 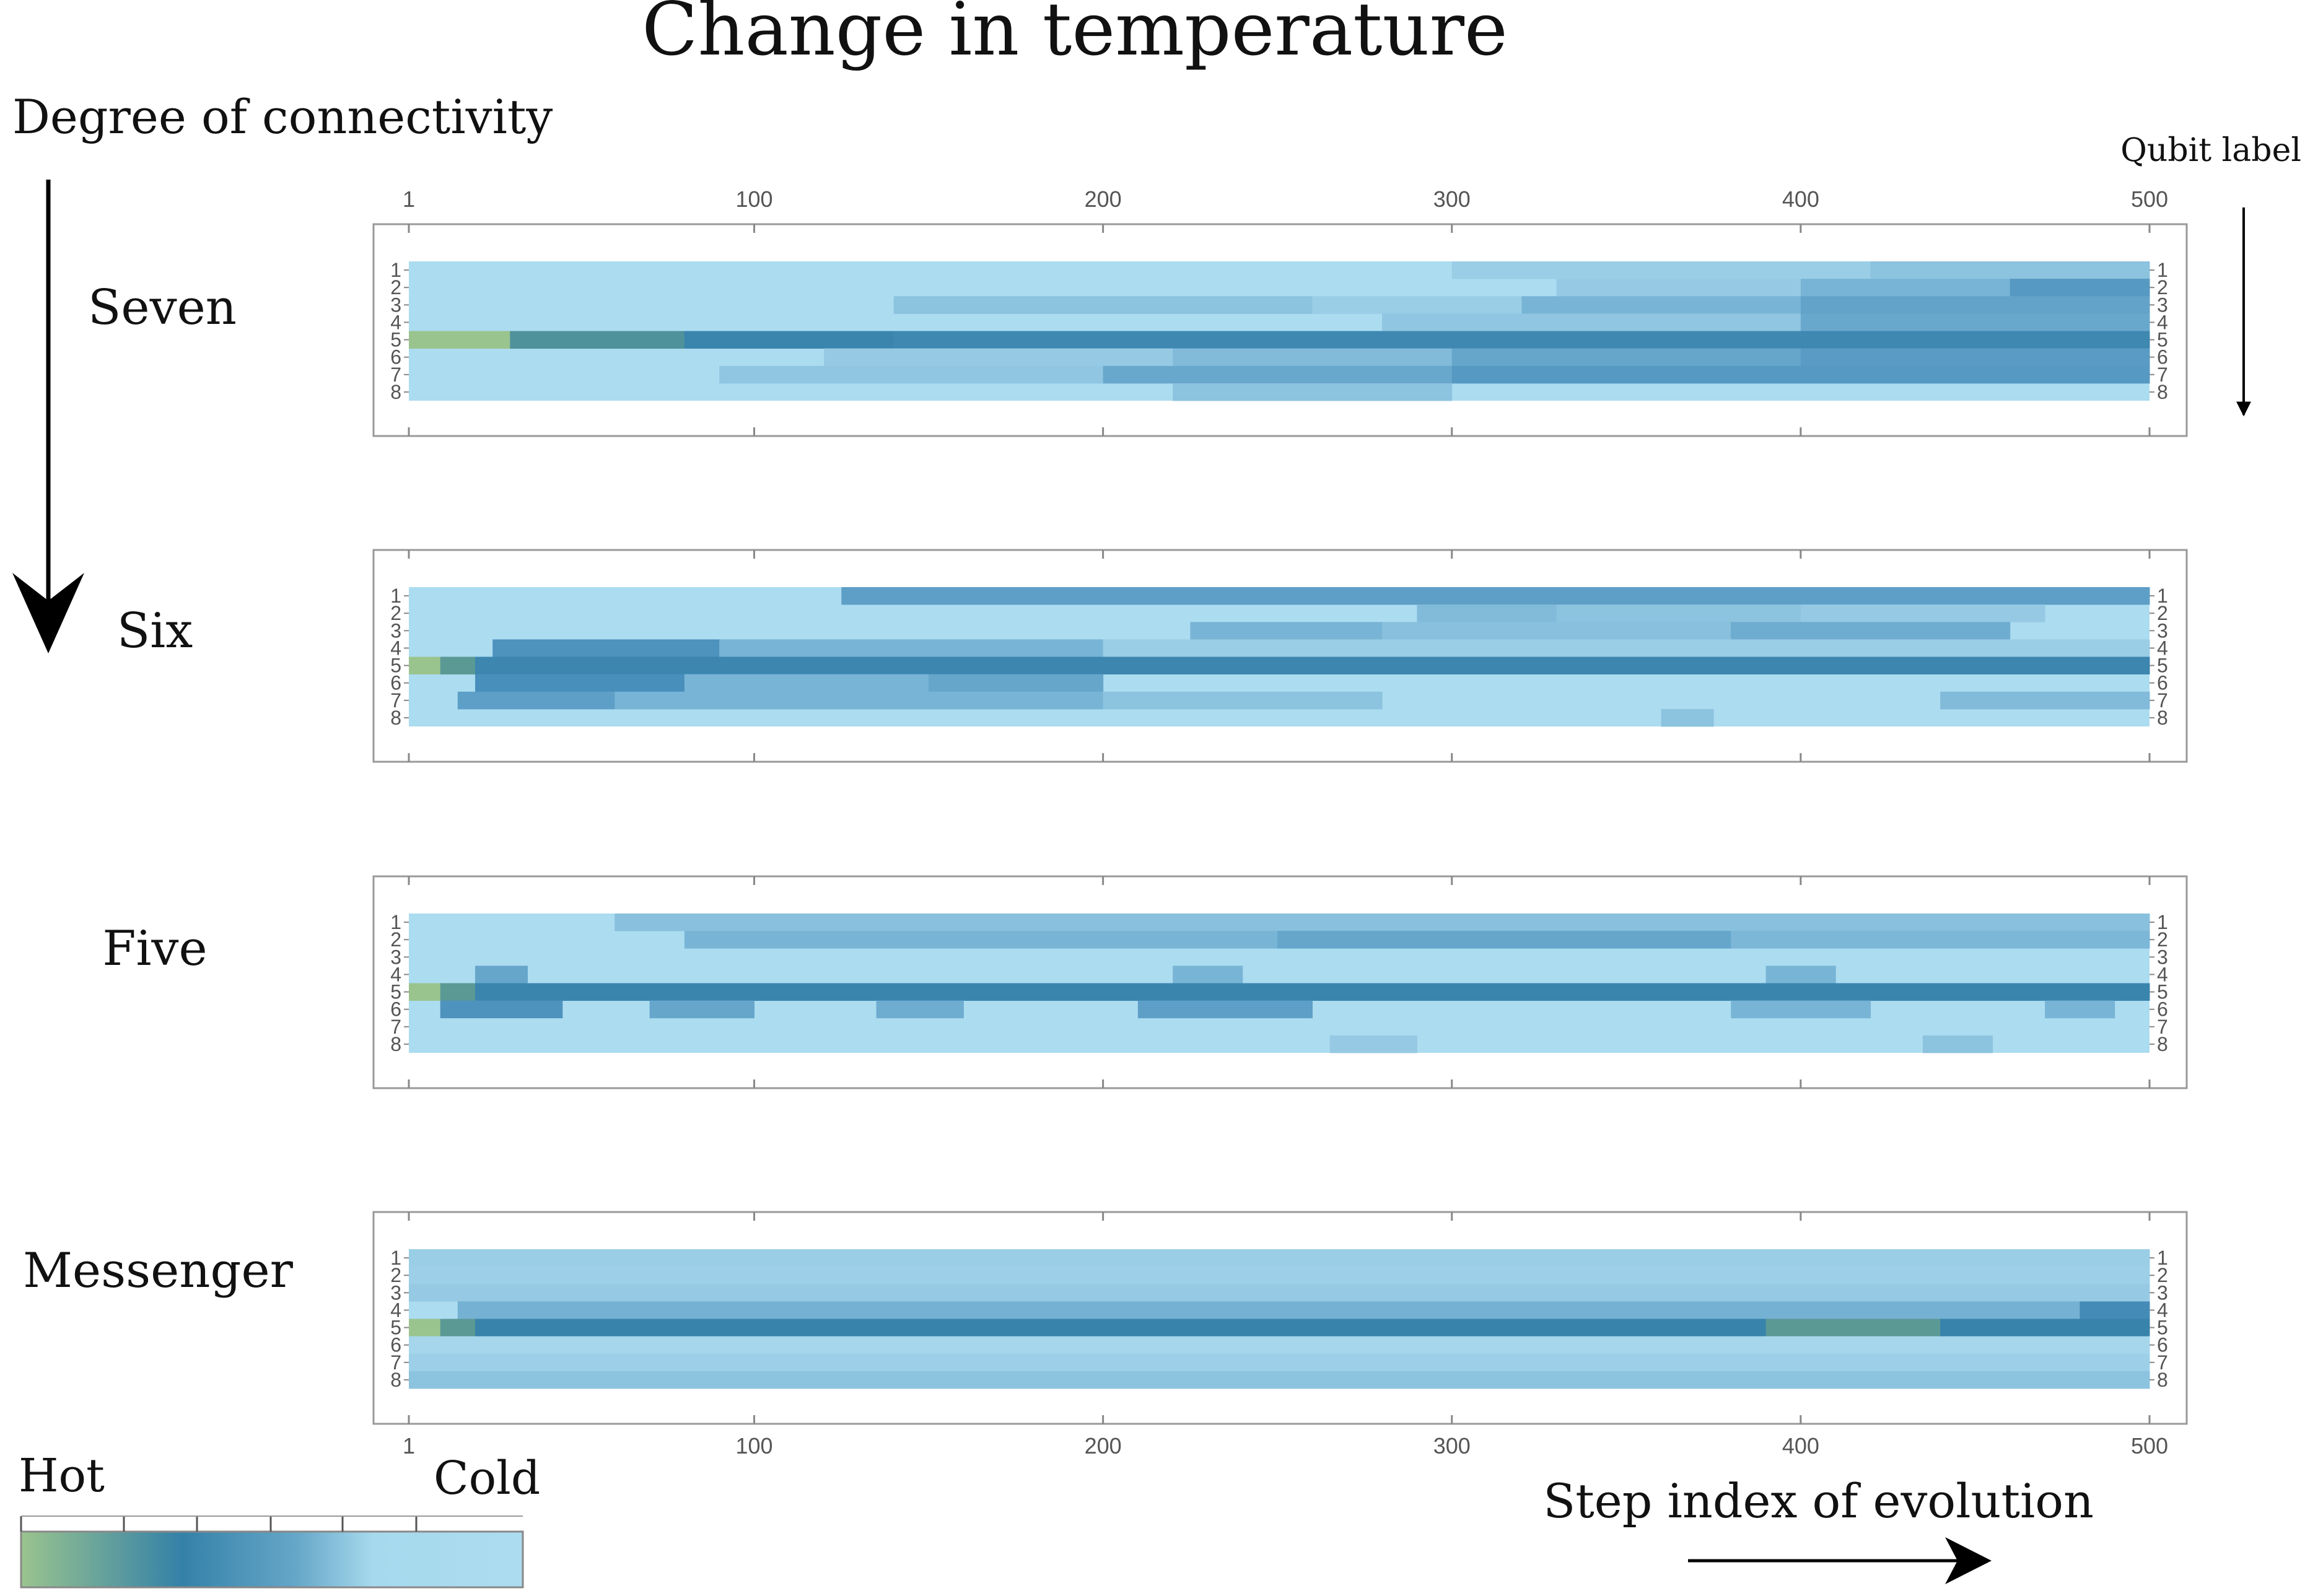 I want to click on qubit-annotation: Qubit label, so click(x=2210, y=150).